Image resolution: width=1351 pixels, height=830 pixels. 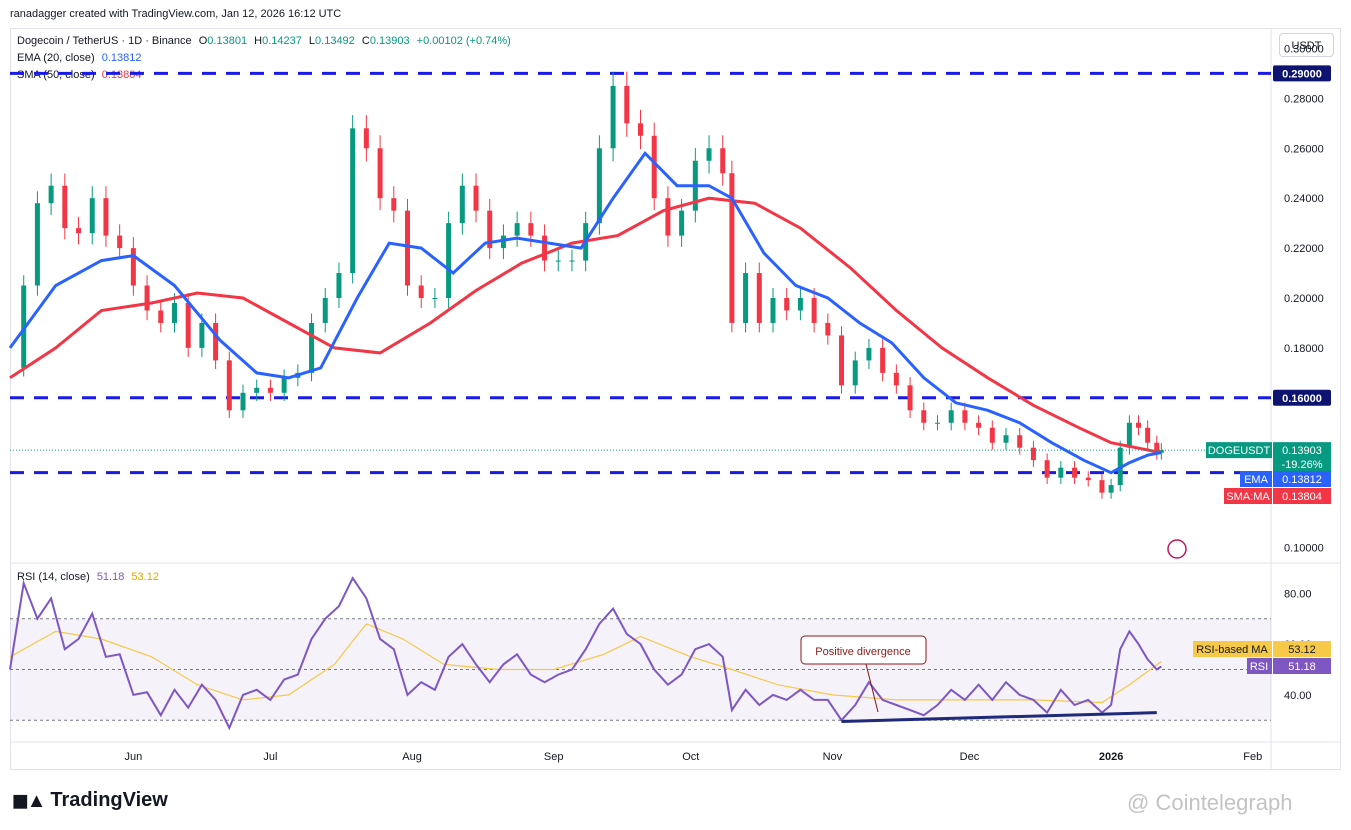 I want to click on rsi-legend: RSI (14, close) 51.18 53.12, so click(x=88, y=577).